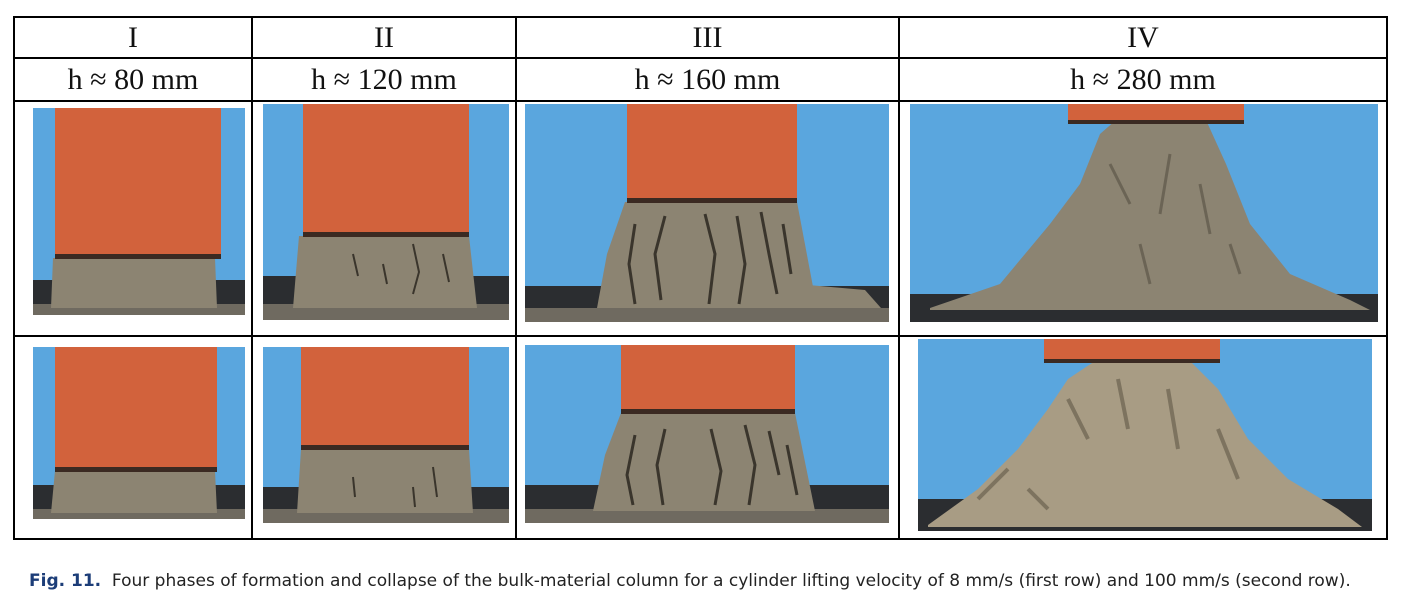 This screenshot has height=607, width=1409. What do you see at coordinates (384, 79) in the screenshot?
I see `height-label-2: h ≈ 120 mm` at bounding box center [384, 79].